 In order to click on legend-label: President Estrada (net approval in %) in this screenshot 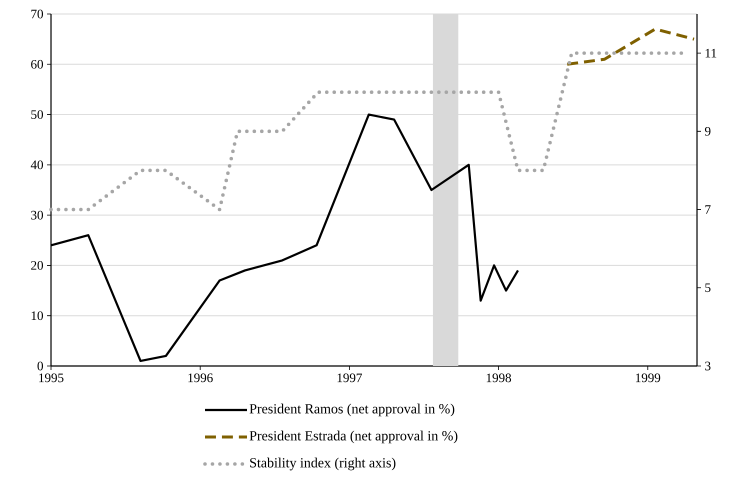, I will do `click(354, 437)`.